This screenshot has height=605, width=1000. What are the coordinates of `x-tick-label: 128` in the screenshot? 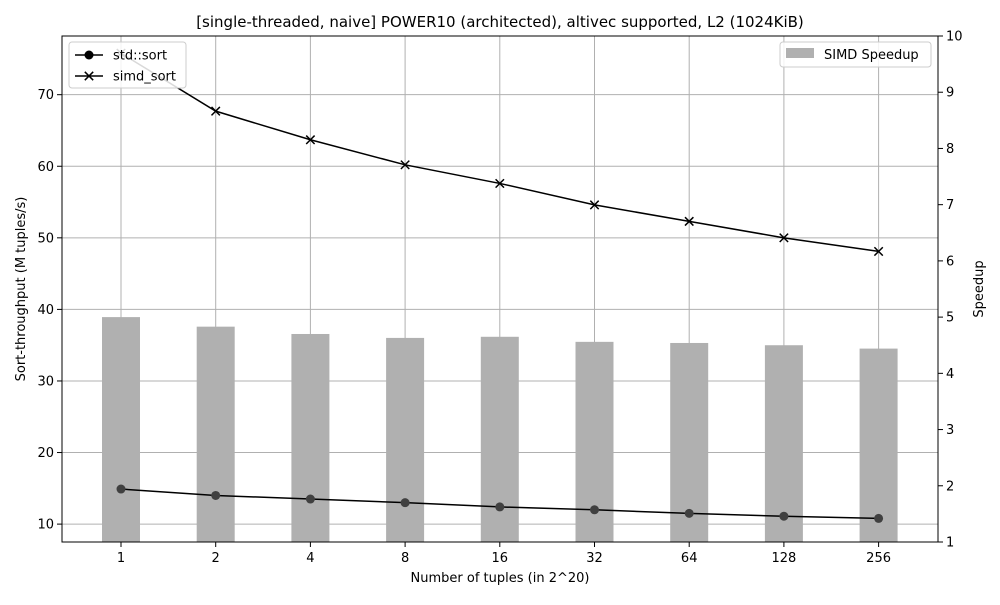 It's located at (783, 558).